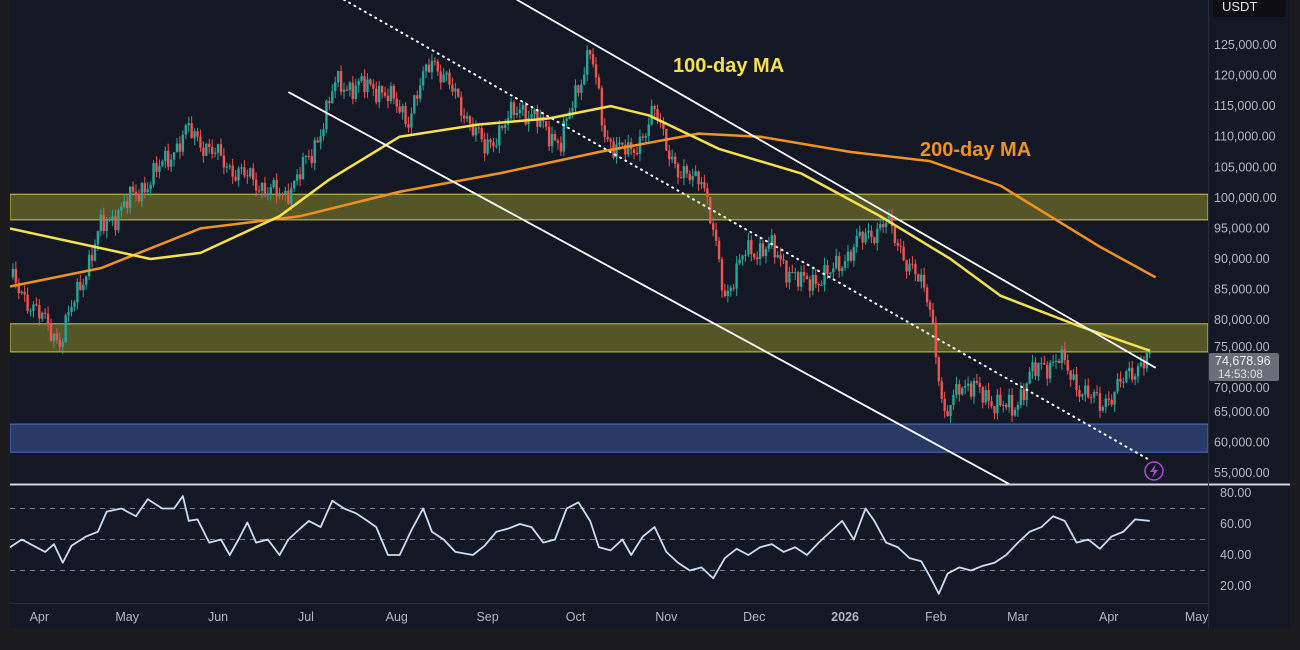 Image resolution: width=1300 pixels, height=650 pixels. Describe the element at coordinates (1249, 8) in the screenshot. I see `quote-currency-badge: USDT` at that location.